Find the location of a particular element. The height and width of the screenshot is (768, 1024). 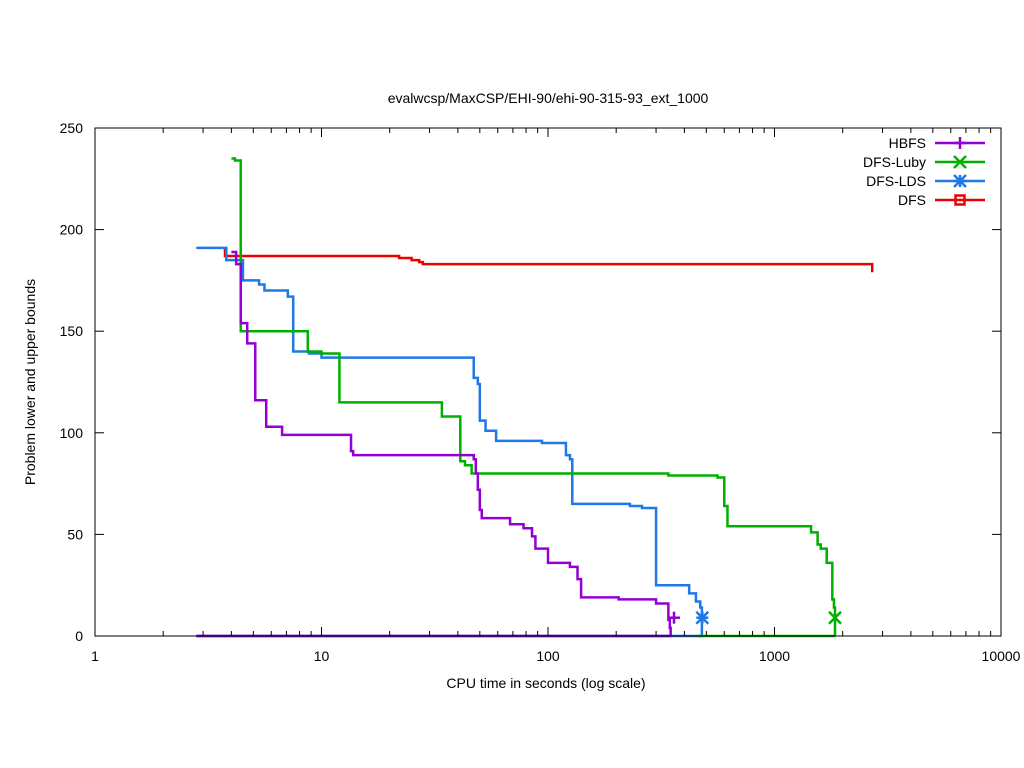

y-tick-label: 200 is located at coordinates (72, 230).